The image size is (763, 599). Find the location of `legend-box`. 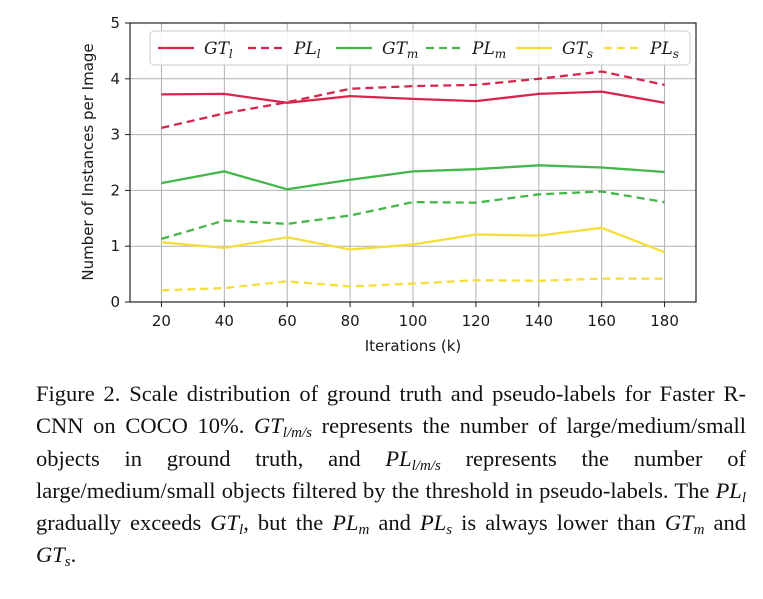

legend-box is located at coordinates (420, 48).